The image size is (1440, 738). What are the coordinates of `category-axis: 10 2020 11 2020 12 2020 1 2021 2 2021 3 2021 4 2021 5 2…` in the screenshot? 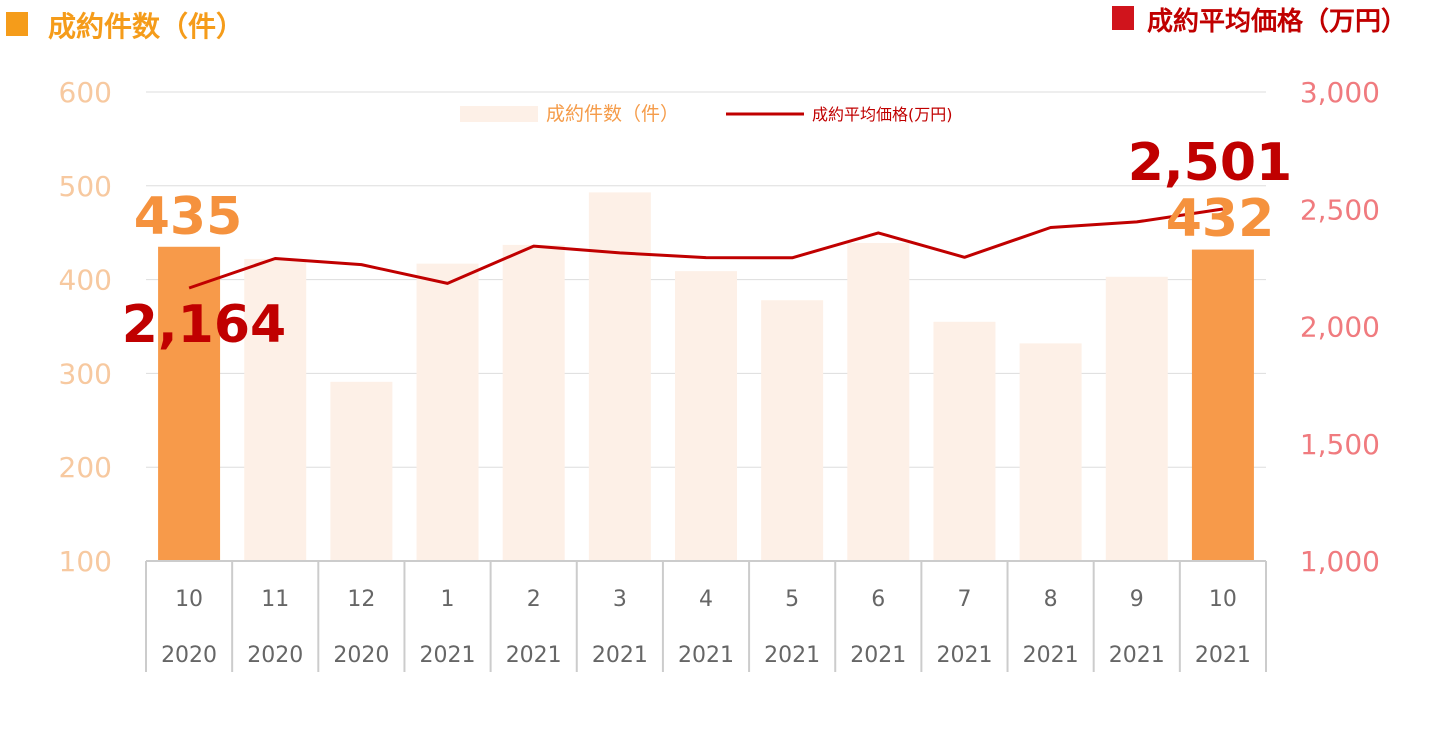 It's located at (706, 616).